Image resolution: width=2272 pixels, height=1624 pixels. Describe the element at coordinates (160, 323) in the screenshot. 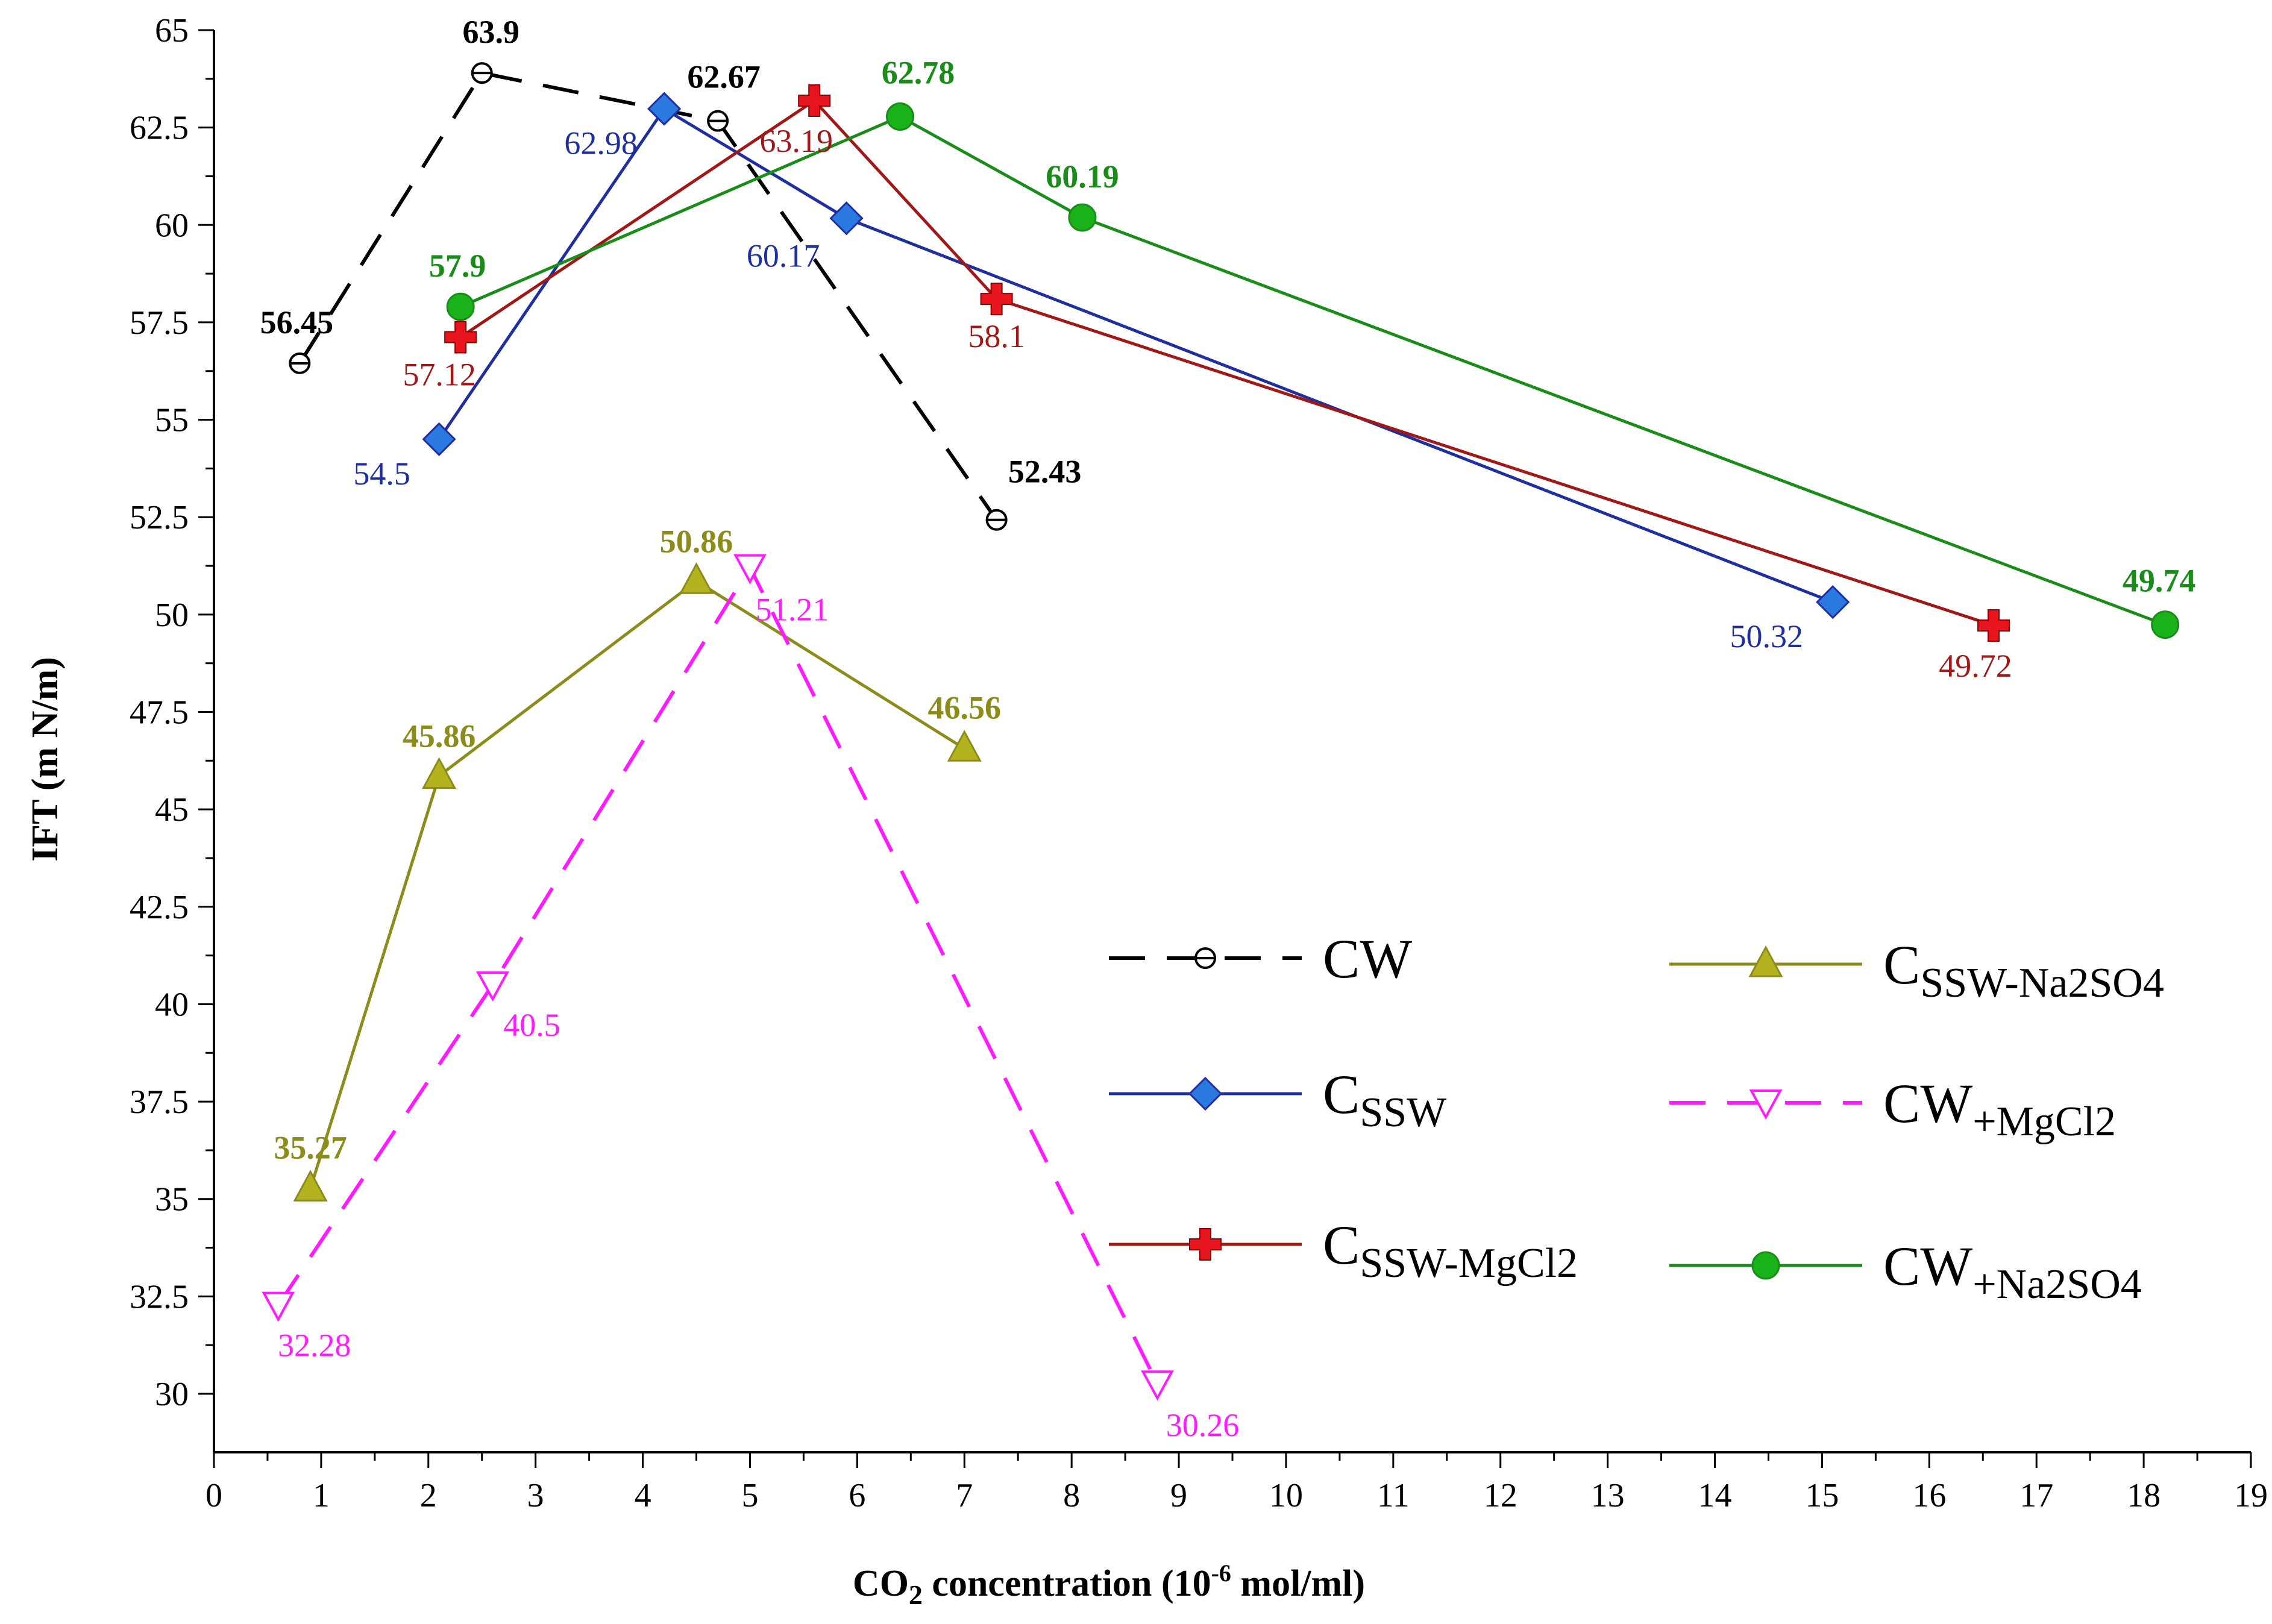

I see `y-tick-label: 57.5` at that location.